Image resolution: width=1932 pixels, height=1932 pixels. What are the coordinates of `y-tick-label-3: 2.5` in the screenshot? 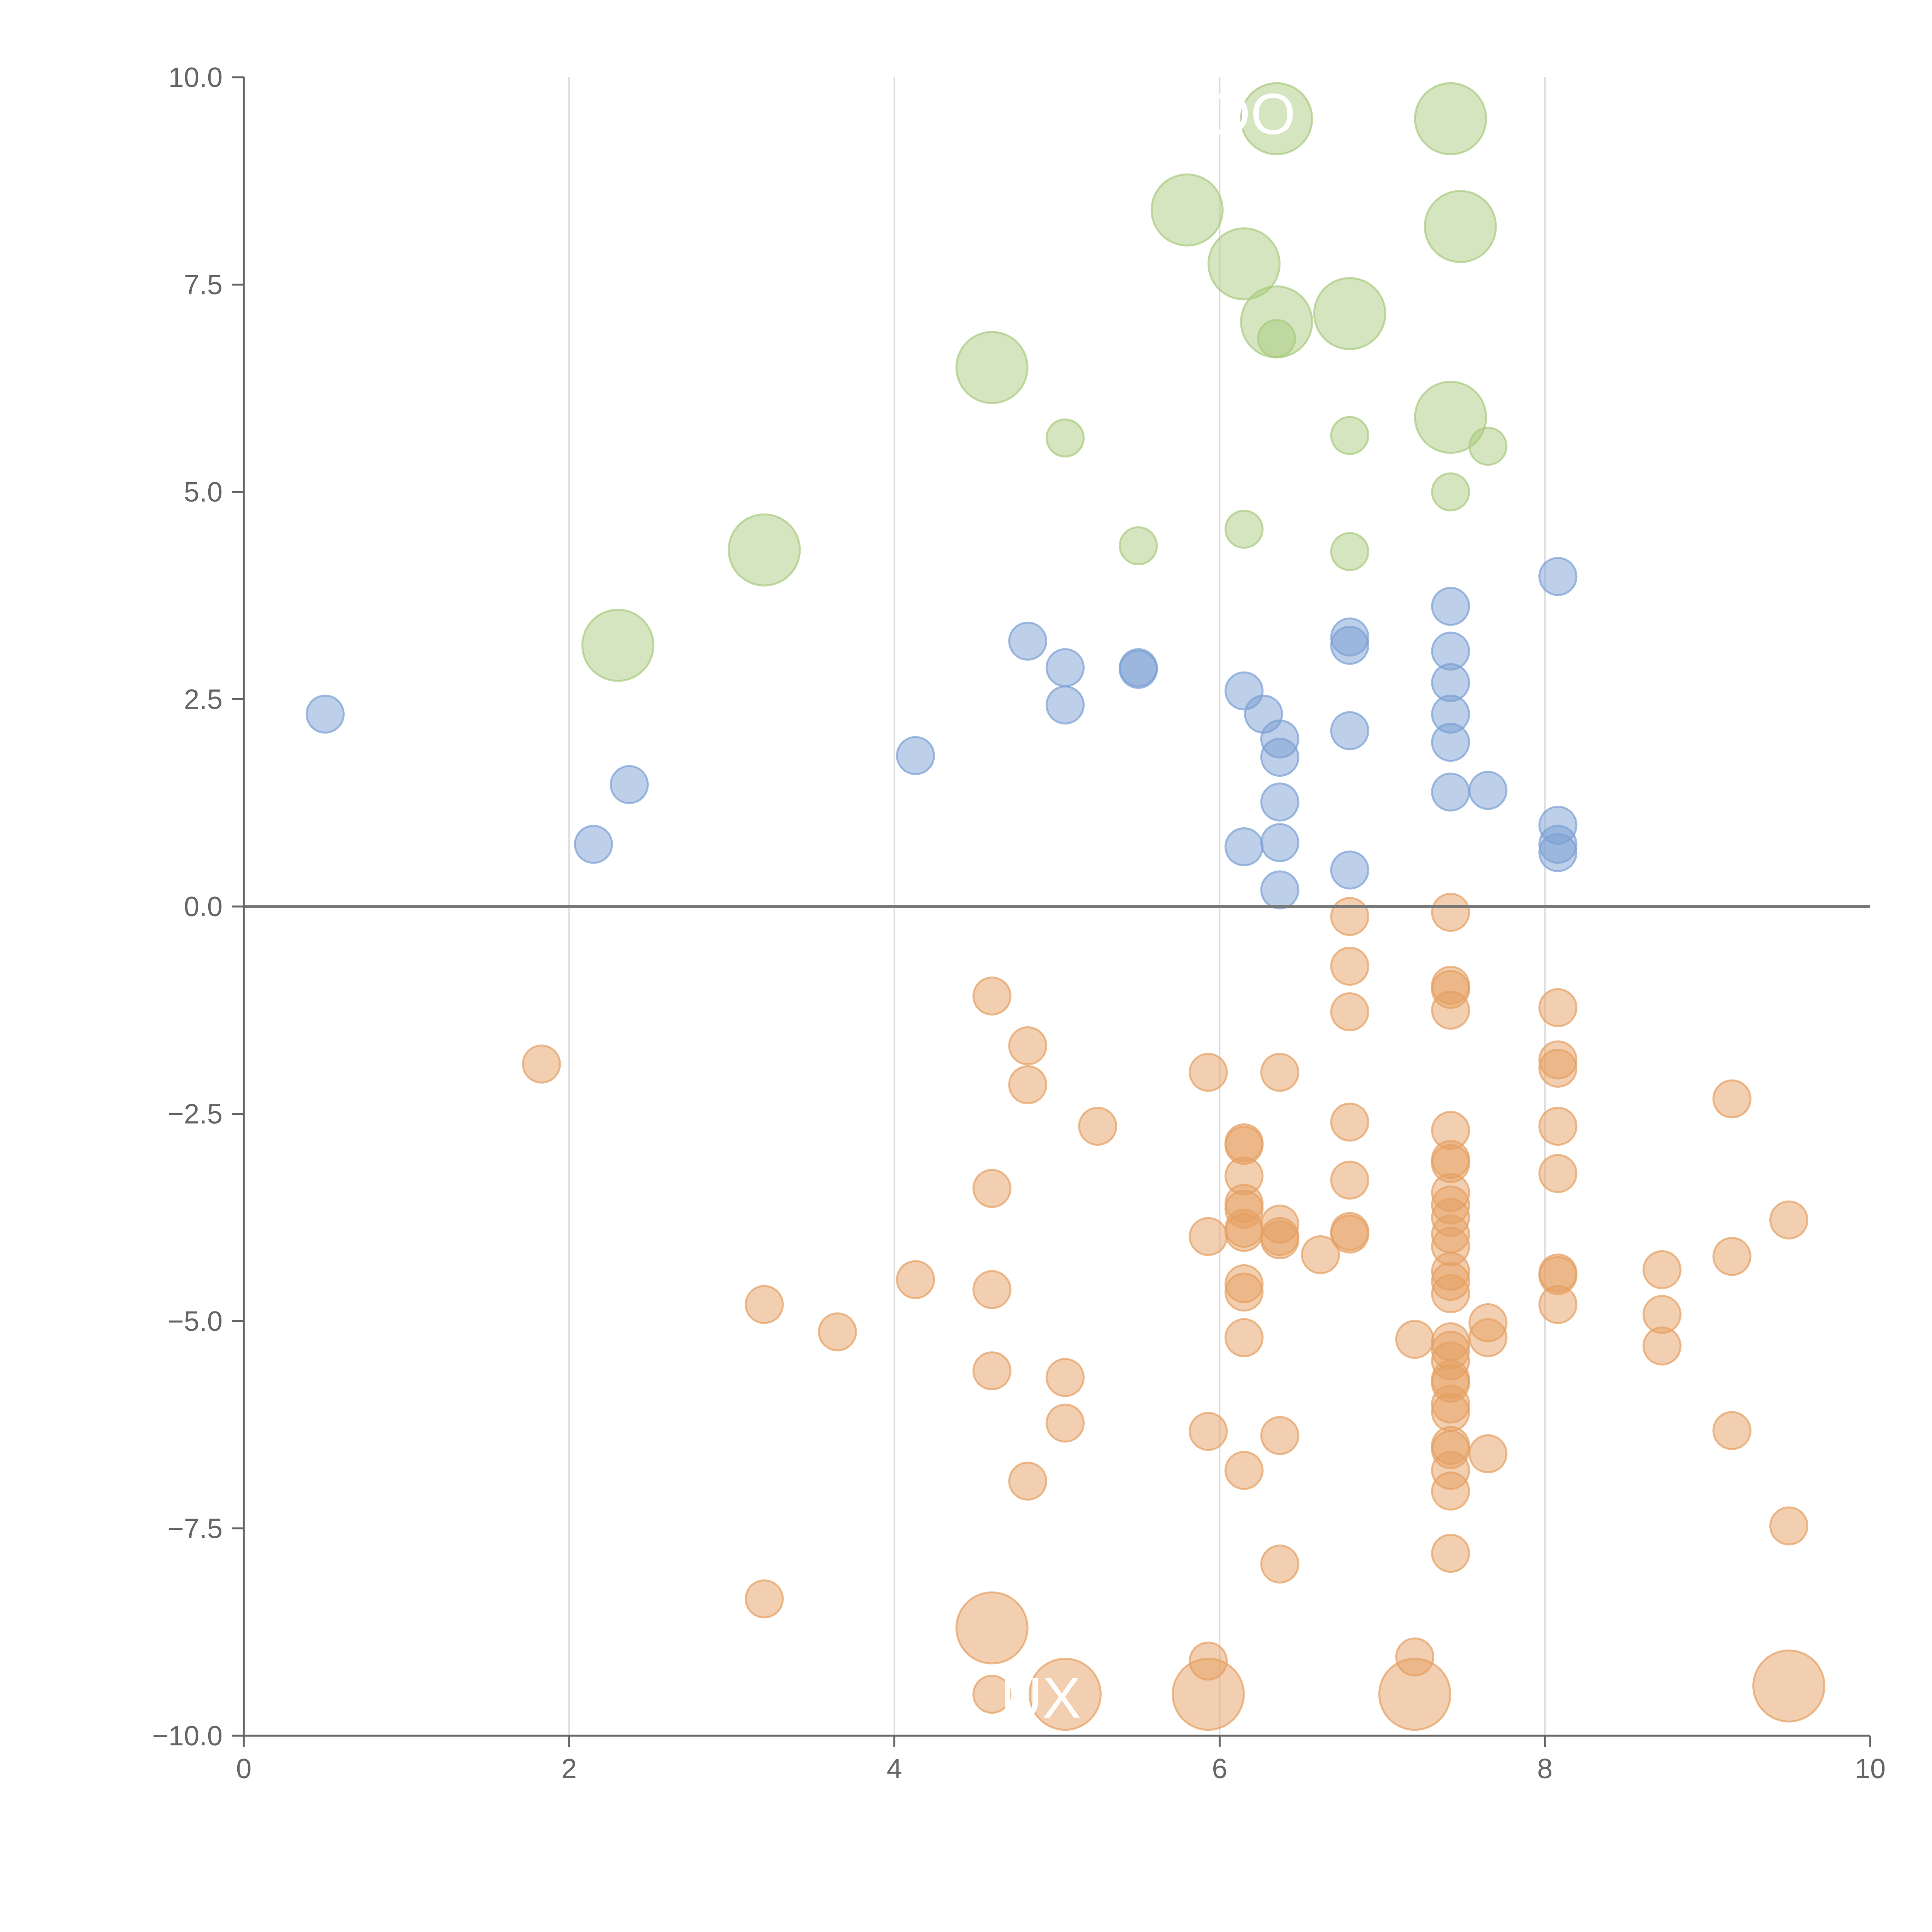 It's located at (204, 699).